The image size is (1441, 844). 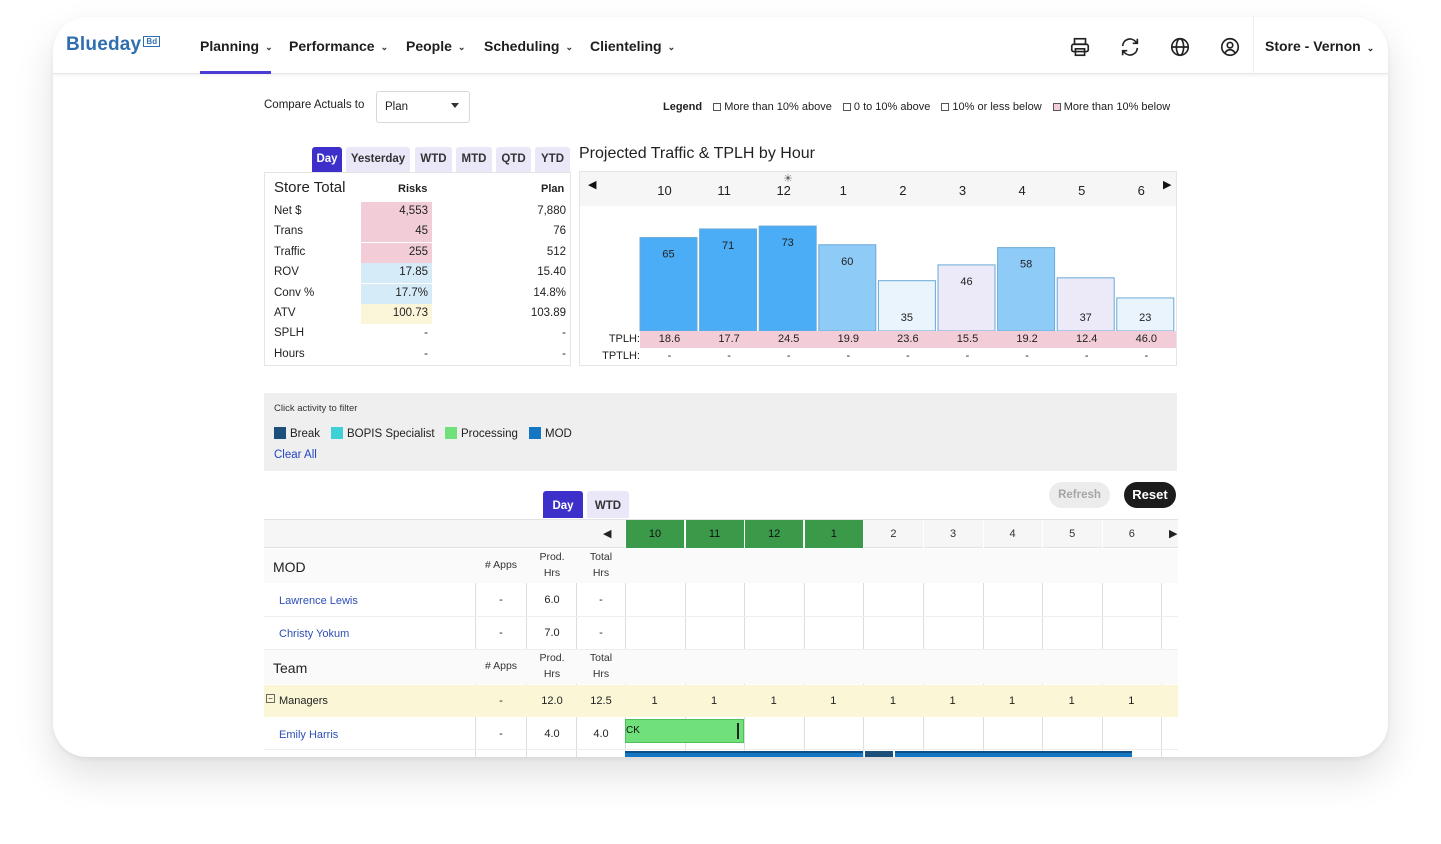 I want to click on logo: Blueday Bd, so click(x=113, y=45).